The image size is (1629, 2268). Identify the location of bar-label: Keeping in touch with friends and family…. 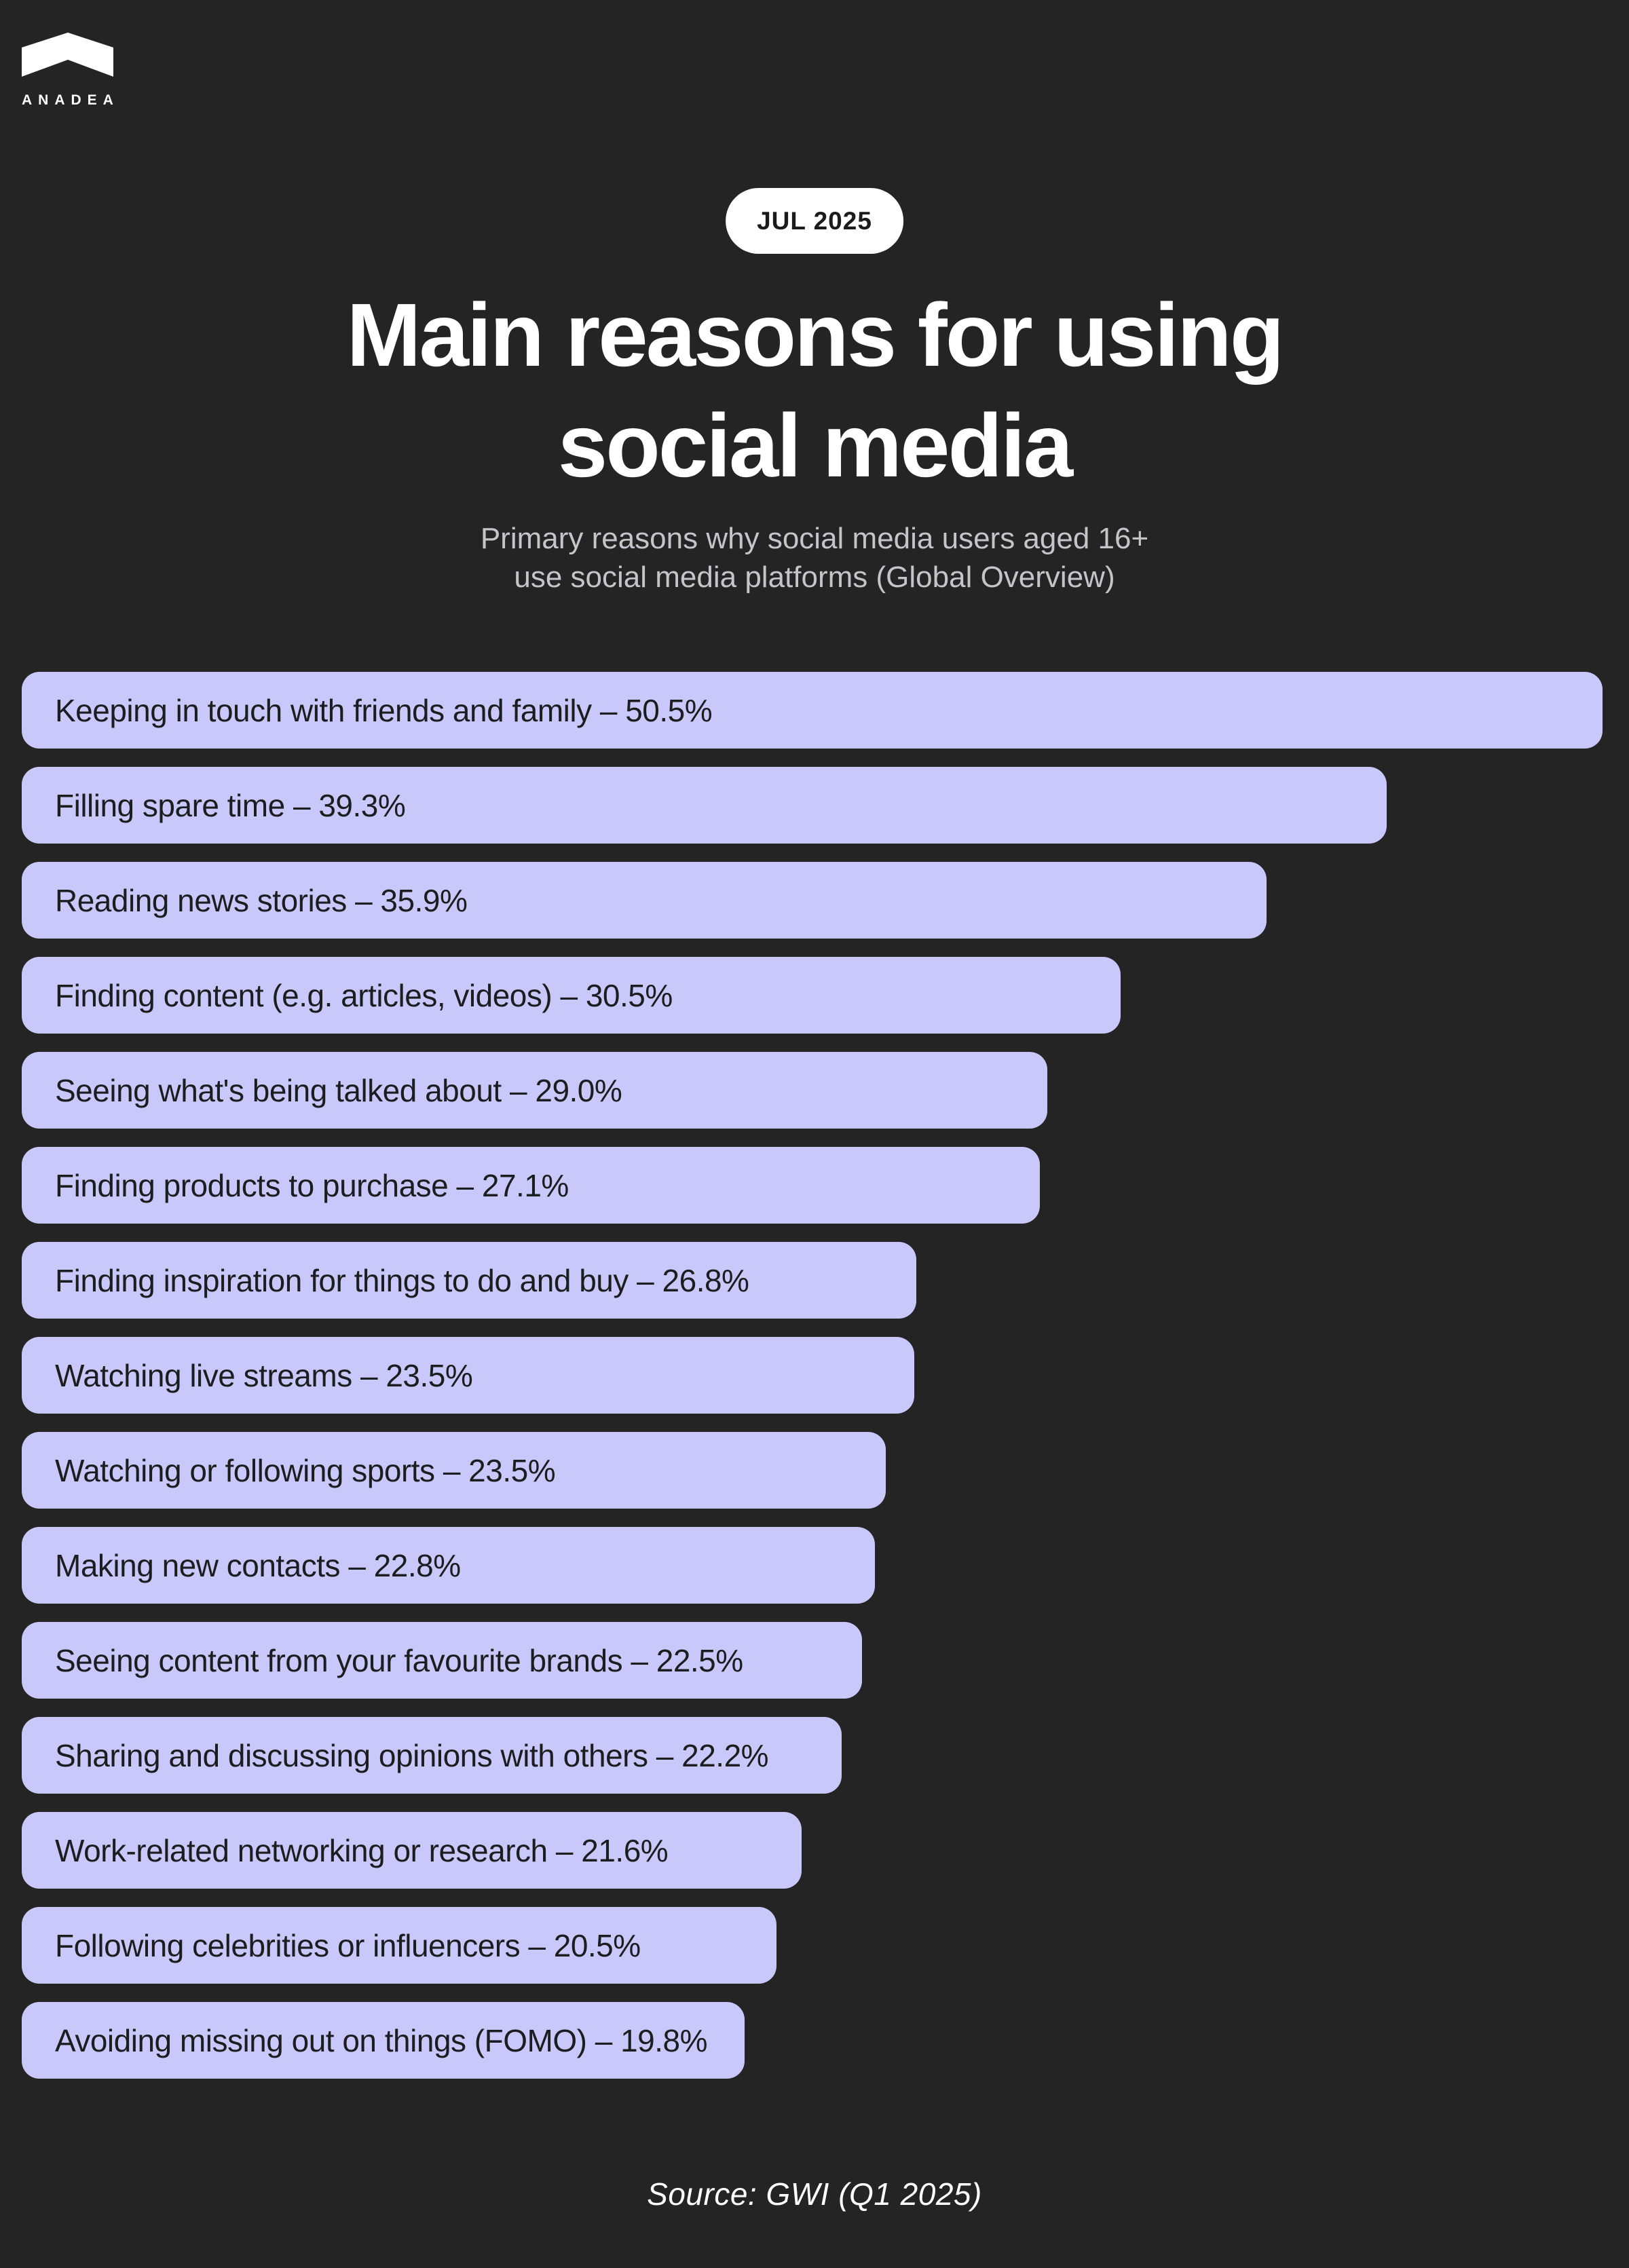
(384, 710).